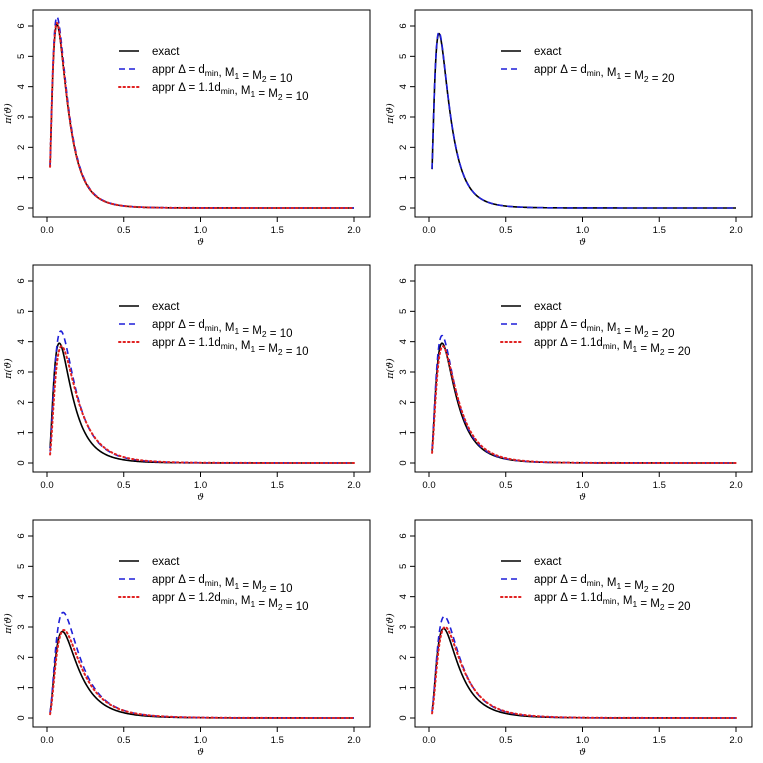 The image size is (763, 763). Describe the element at coordinates (21, 280) in the screenshot. I see `y-tick-label: 6` at that location.